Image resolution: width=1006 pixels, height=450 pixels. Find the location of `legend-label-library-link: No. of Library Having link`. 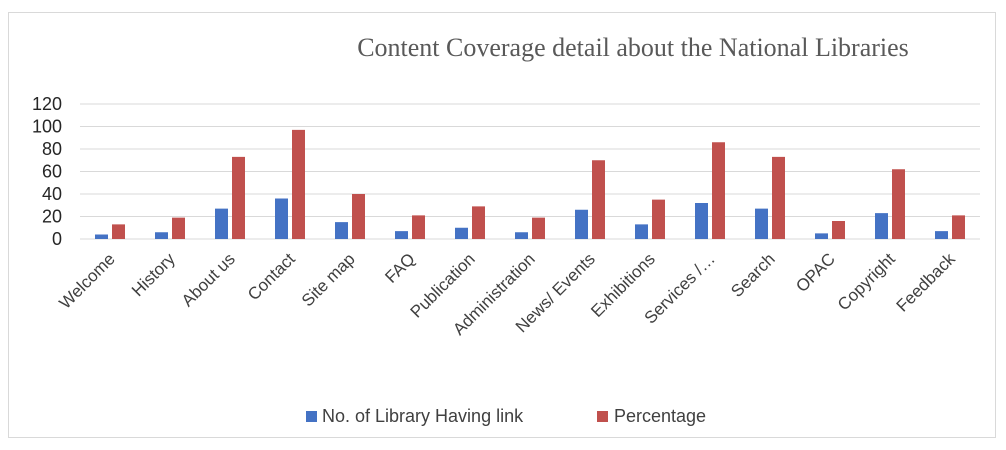

legend-label-library-link: No. of Library Having link is located at coordinates (423, 416).